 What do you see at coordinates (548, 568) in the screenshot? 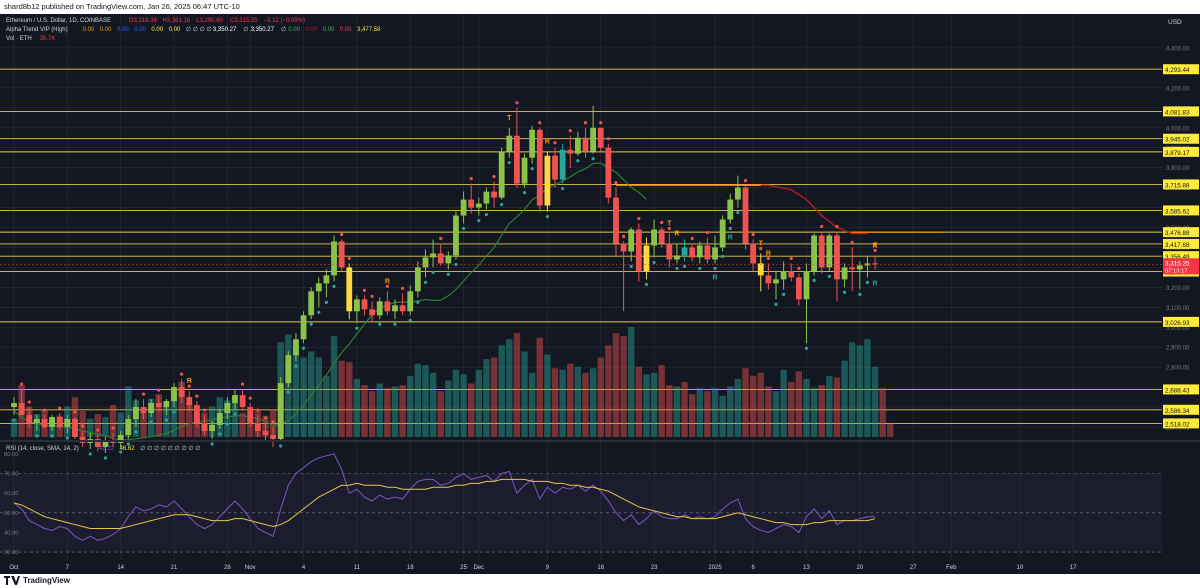
I see `time-tick-label: 9` at bounding box center [548, 568].